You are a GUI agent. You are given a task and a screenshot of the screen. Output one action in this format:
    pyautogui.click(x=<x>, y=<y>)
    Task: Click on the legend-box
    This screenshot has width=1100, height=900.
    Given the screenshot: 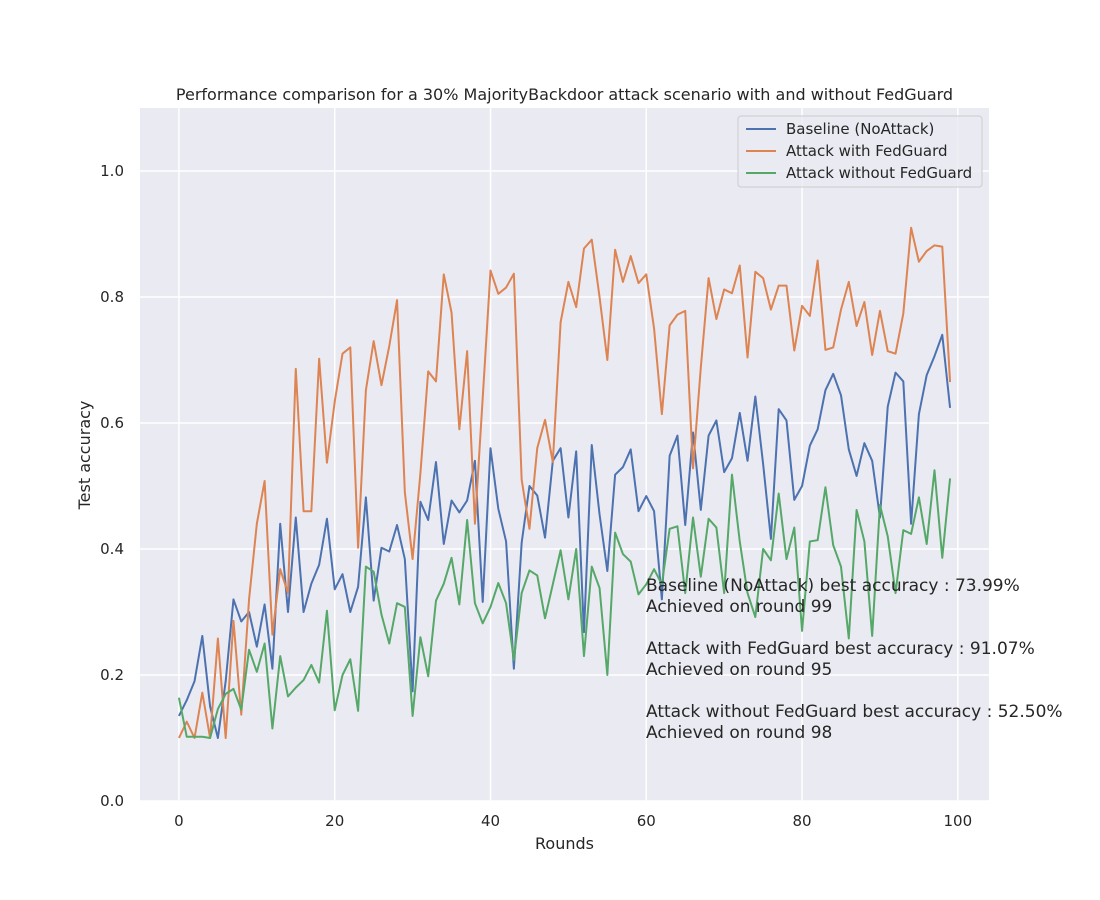 What is the action you would take?
    pyautogui.click(x=860, y=151)
    